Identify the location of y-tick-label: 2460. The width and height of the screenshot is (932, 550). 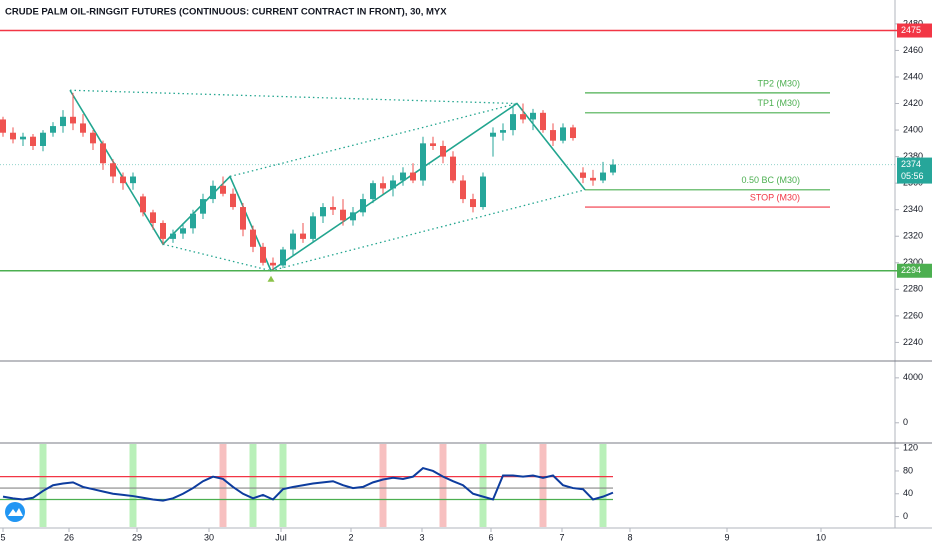
(913, 50).